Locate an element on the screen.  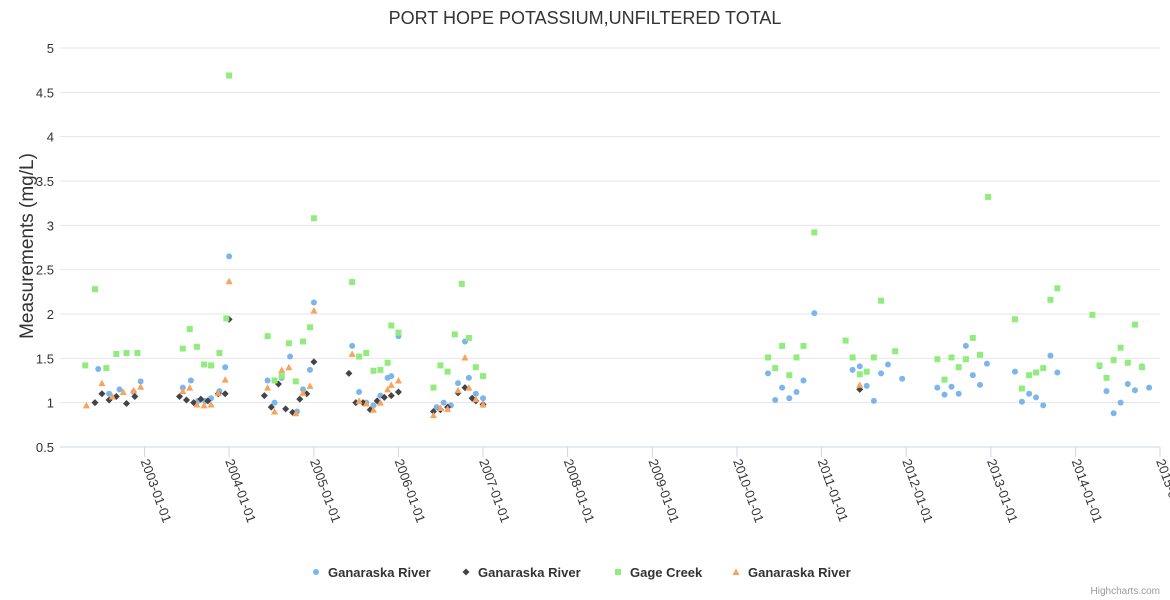
legend-item-2: Ganaraska River is located at coordinates (521, 572).